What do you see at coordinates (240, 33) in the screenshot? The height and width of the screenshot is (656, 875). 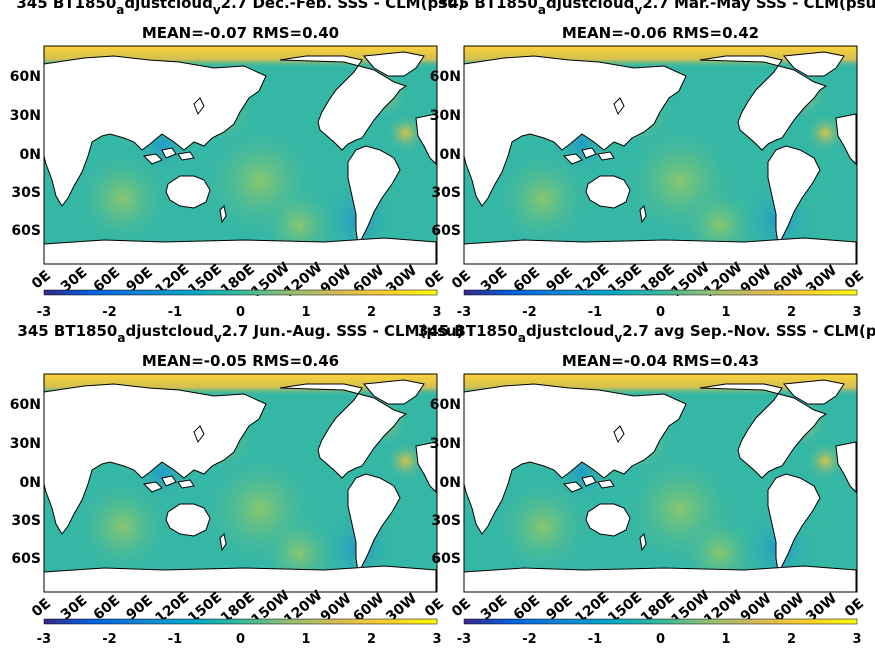 I see `panel-stats: MEAN=-0.07 RMS=0.40` at bounding box center [240, 33].